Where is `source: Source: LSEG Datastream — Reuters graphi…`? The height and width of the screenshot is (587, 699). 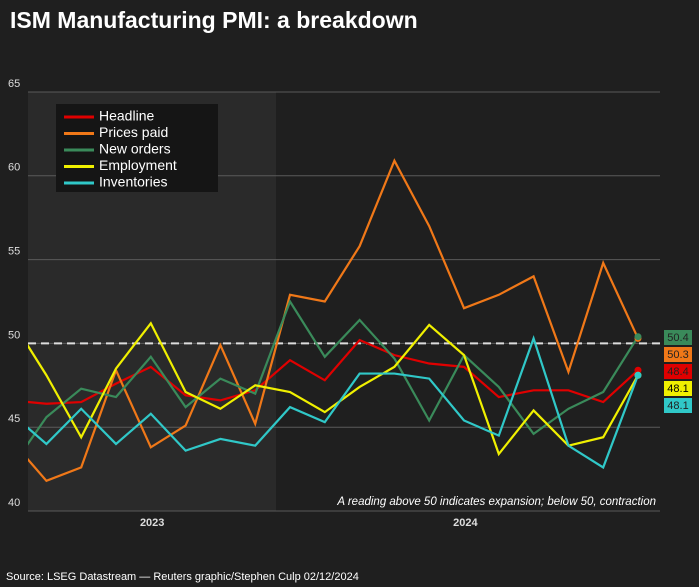 source: Source: LSEG Datastream — Reuters graphi… is located at coordinates (182, 577).